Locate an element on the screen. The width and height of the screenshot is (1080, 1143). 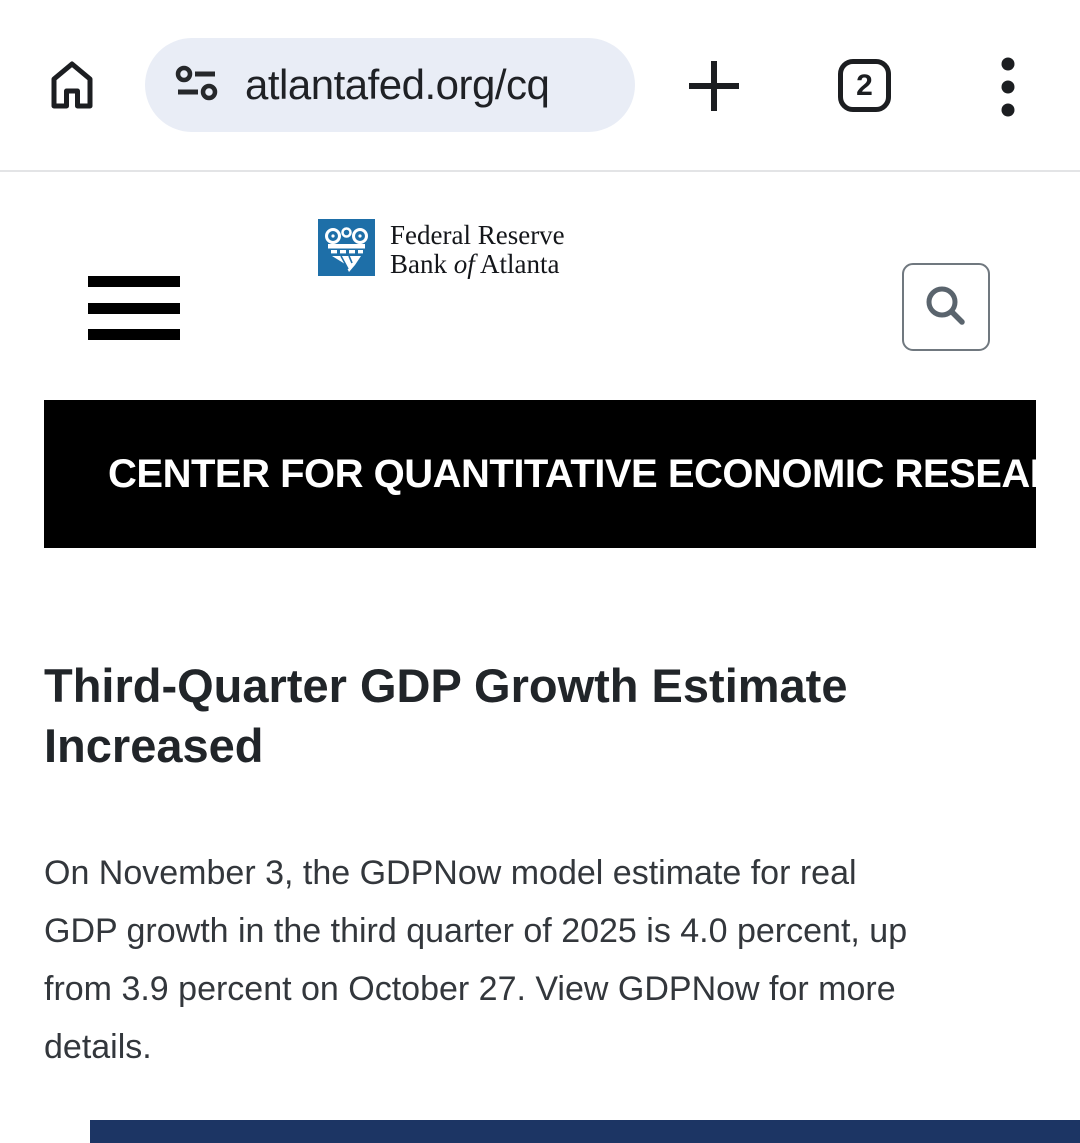
tab-count: 2 is located at coordinates (864, 85).